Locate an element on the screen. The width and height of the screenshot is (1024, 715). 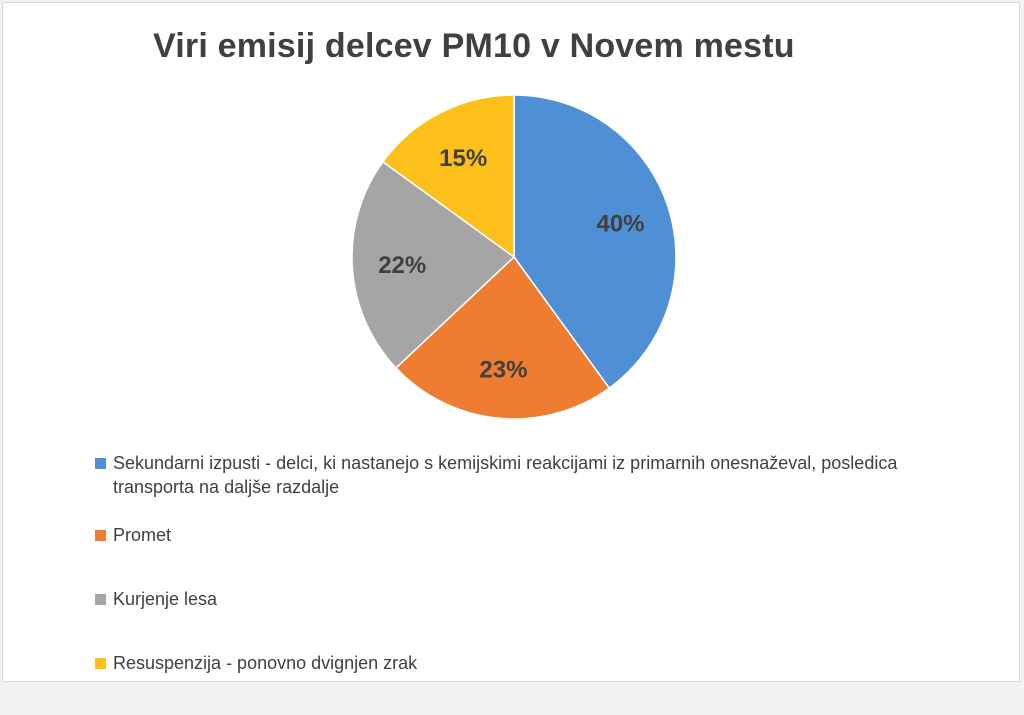
legend-label: Resuspenzija - ponovno dvignjen zrak is located at coordinates (265, 663).